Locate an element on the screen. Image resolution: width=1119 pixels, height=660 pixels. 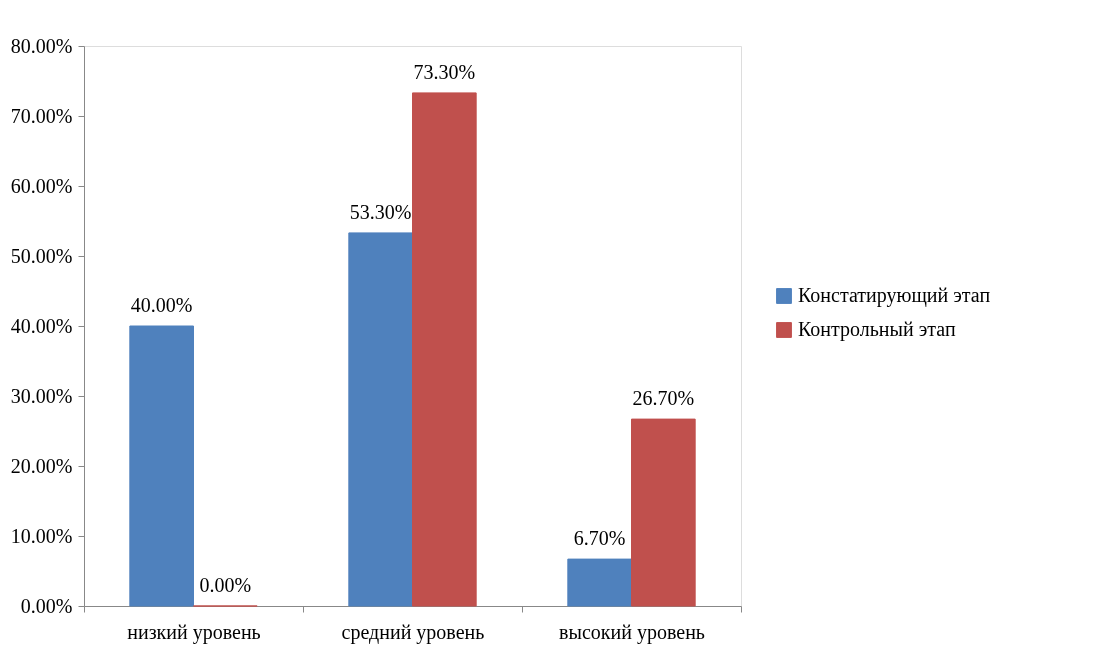
y-tick-label: 0.00% is located at coordinates (46, 605).